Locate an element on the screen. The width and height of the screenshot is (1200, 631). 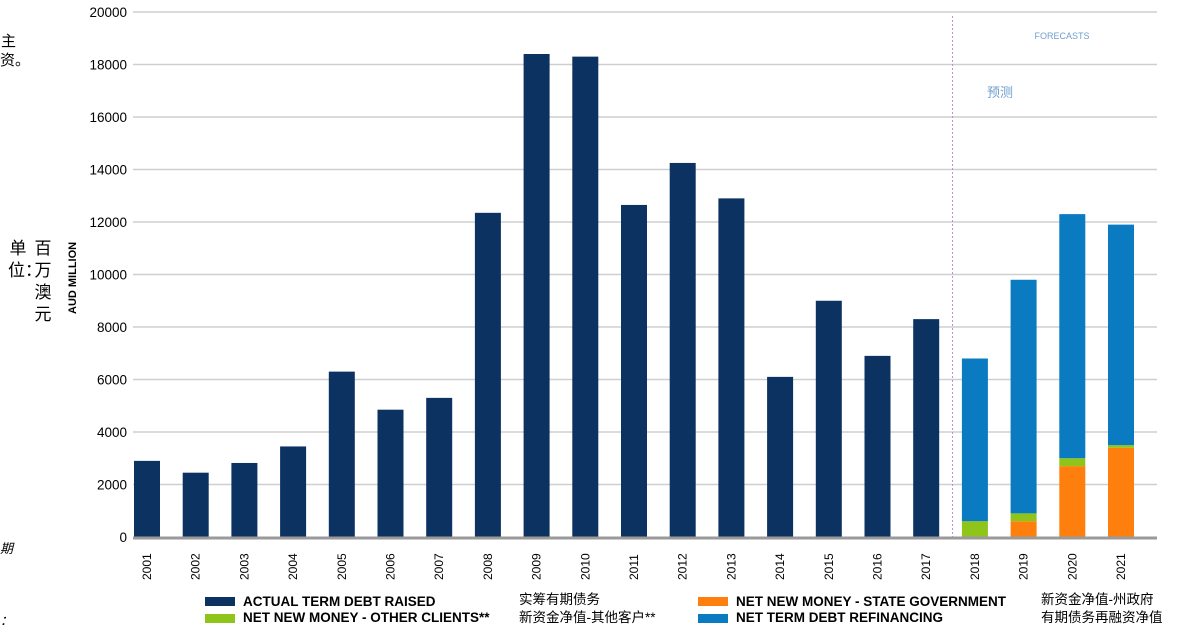
x-tick-label: 2012 is located at coordinates (683, 566).